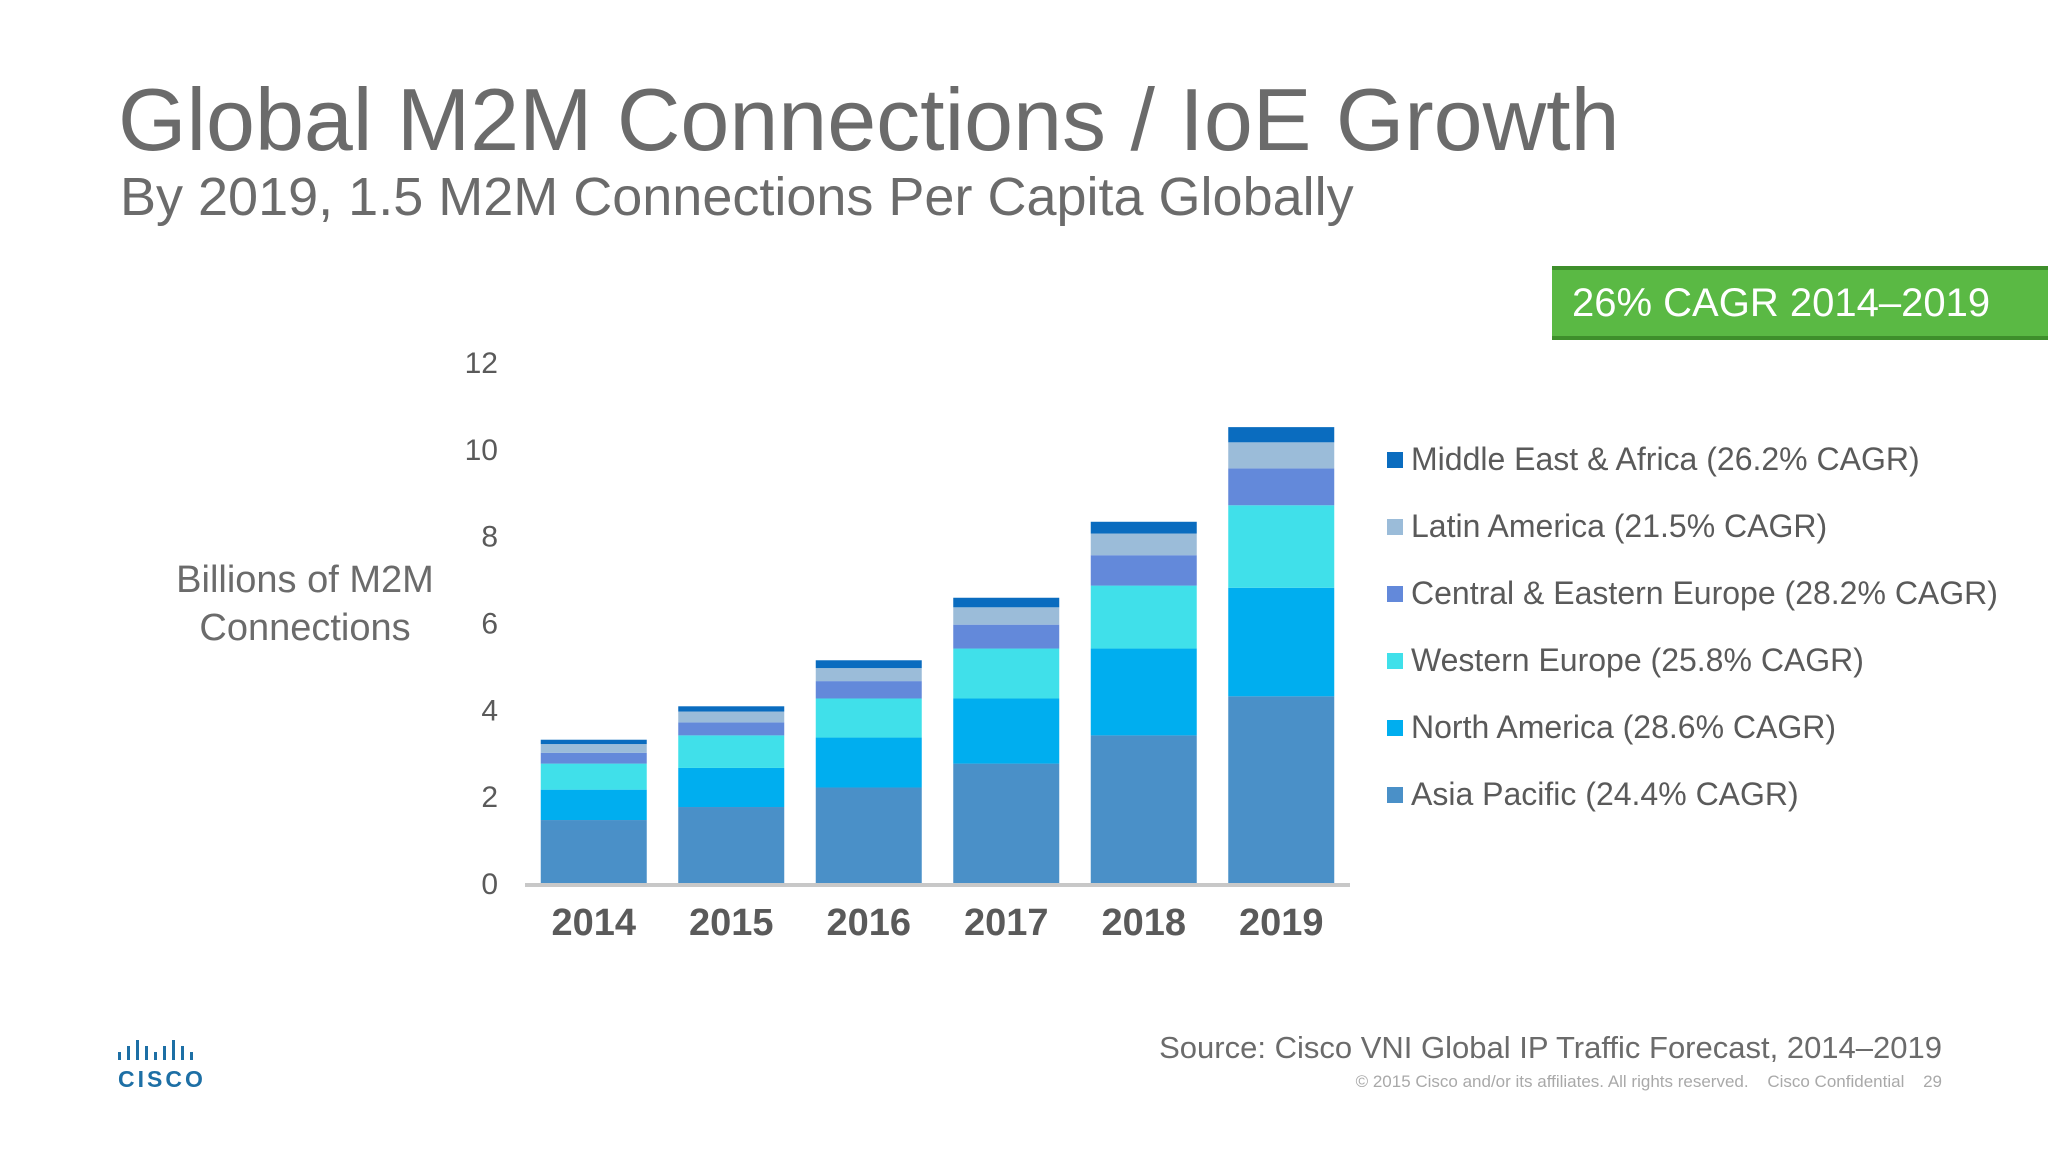 Image resolution: width=2048 pixels, height=1152 pixels. I want to click on y-tick-label: 8, so click(489, 537).